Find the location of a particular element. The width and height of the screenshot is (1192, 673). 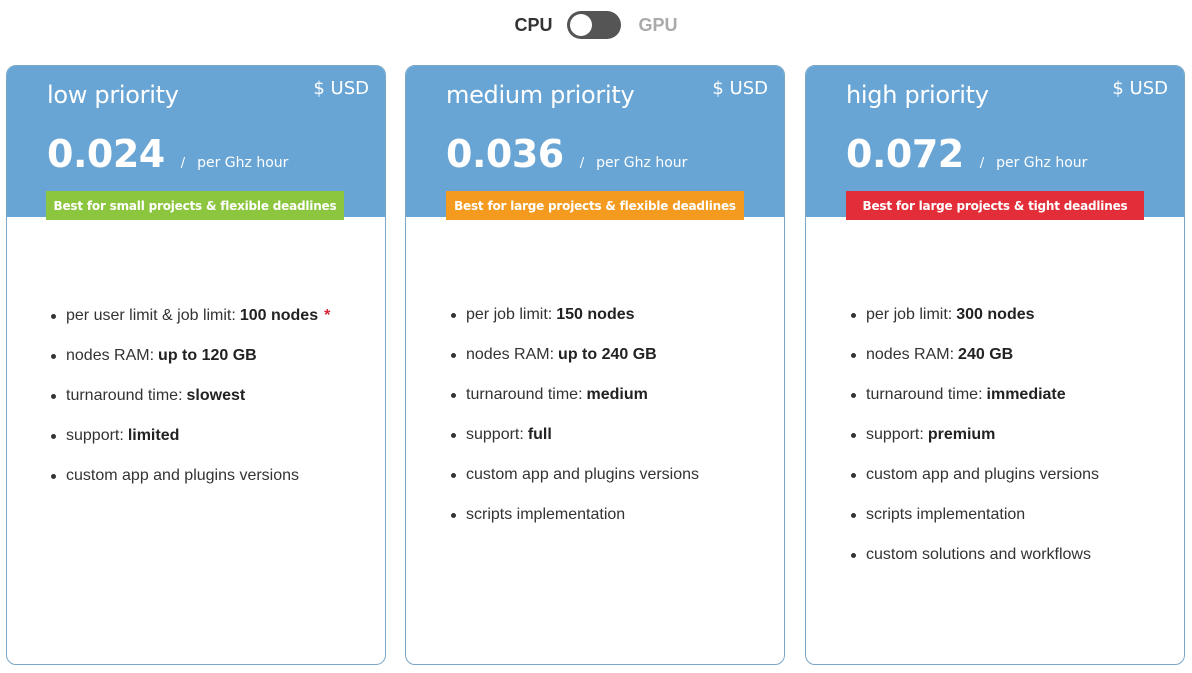

cpu-label: CPU is located at coordinates (533, 24).